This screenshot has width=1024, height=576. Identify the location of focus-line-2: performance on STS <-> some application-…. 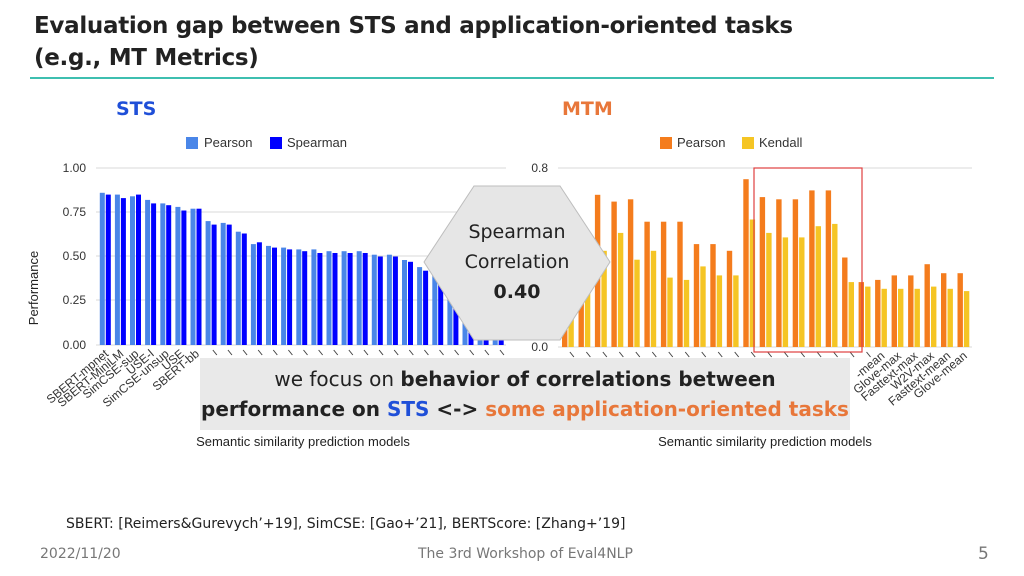
(525, 409).